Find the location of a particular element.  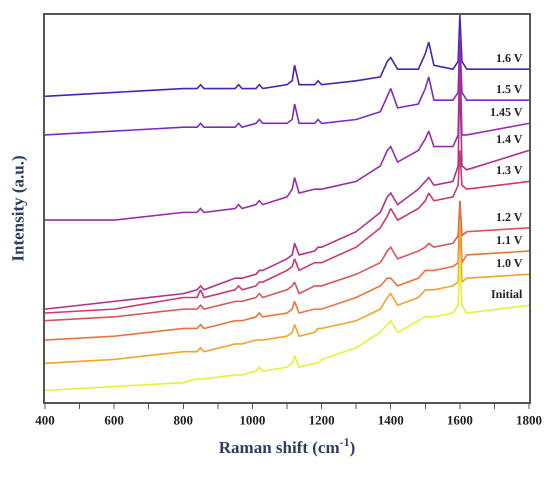

x-tick-label: 1200 is located at coordinates (321, 420).